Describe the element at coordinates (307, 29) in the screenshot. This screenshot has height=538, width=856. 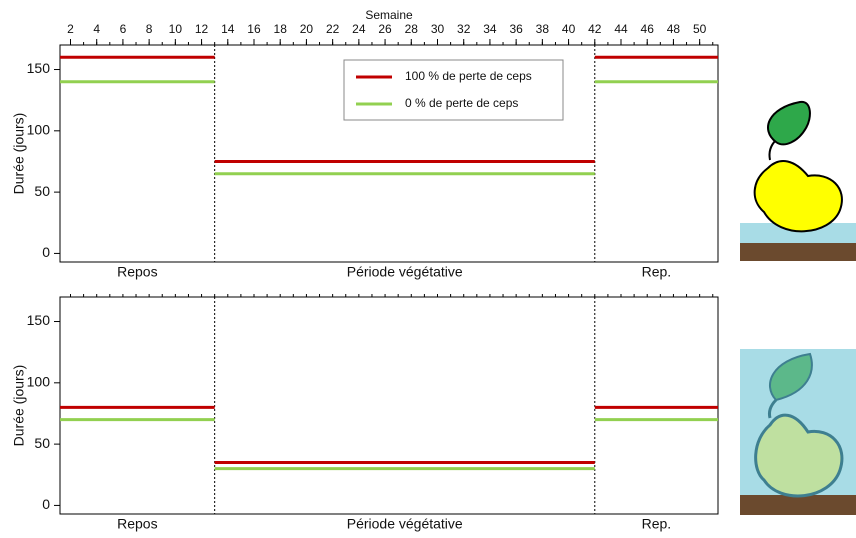
I see `x-tick-label: 20` at that location.